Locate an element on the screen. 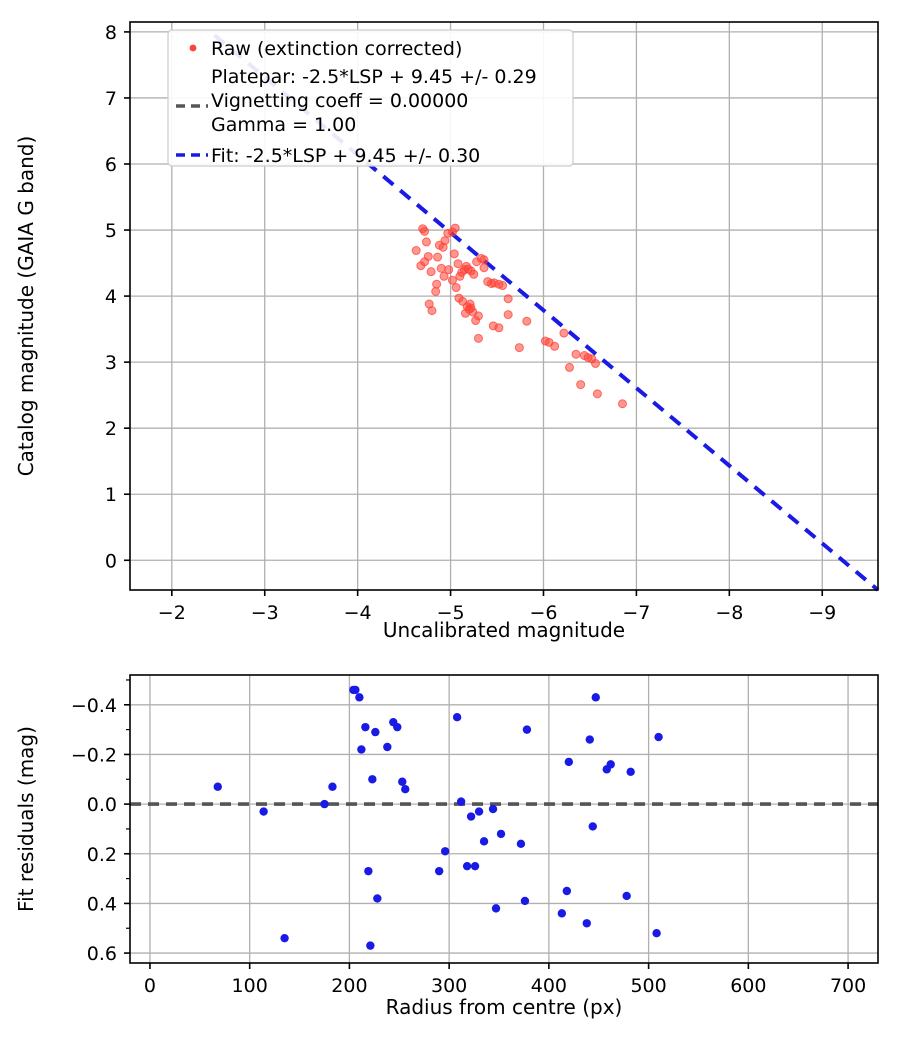 The image size is (900, 1050). lower-x-tick: 400 is located at coordinates (549, 986).